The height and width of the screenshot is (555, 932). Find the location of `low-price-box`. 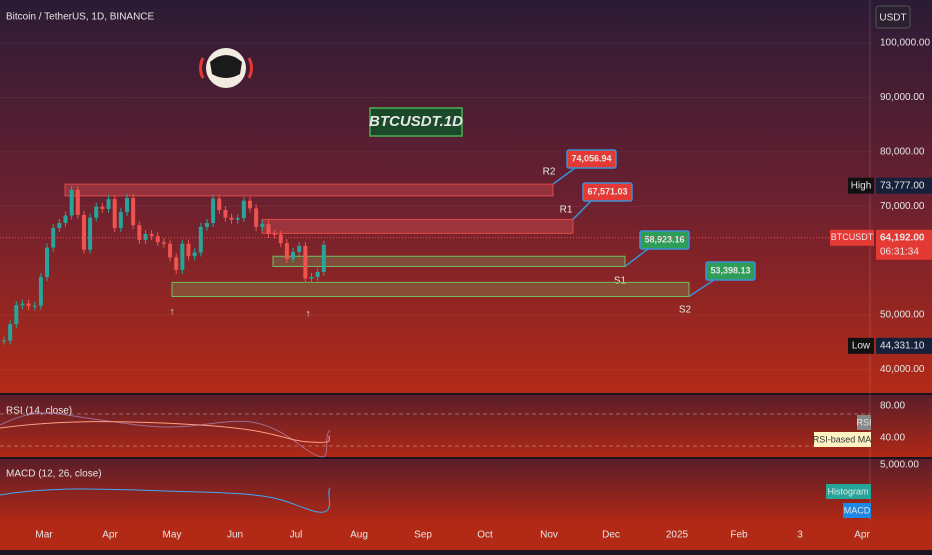

low-price-box is located at coordinates (904, 345).